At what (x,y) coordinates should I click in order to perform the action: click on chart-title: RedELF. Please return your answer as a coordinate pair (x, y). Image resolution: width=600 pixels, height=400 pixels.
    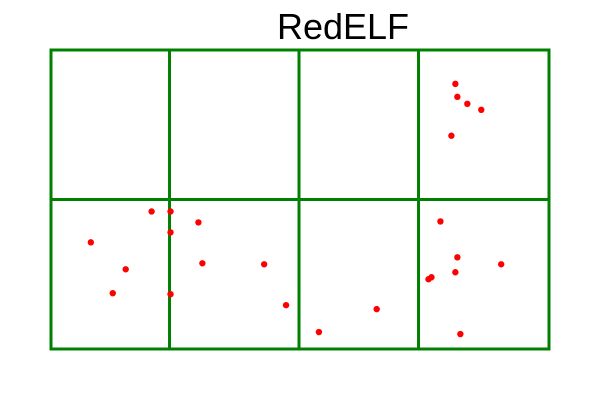
    Looking at the image, I should click on (343, 26).